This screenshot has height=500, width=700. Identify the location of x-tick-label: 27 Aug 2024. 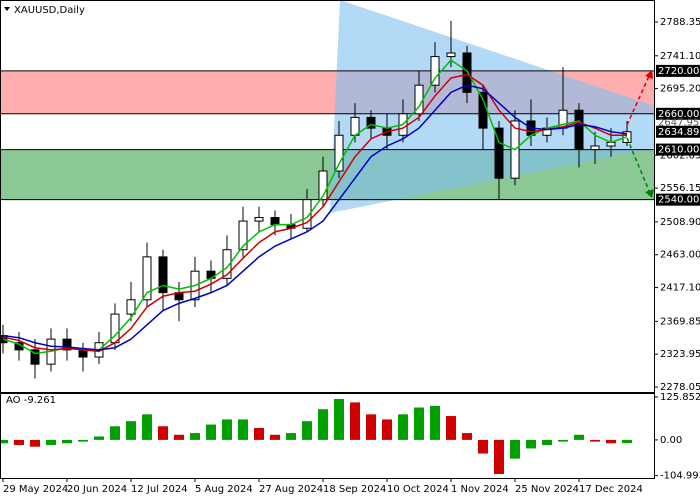
(291, 489).